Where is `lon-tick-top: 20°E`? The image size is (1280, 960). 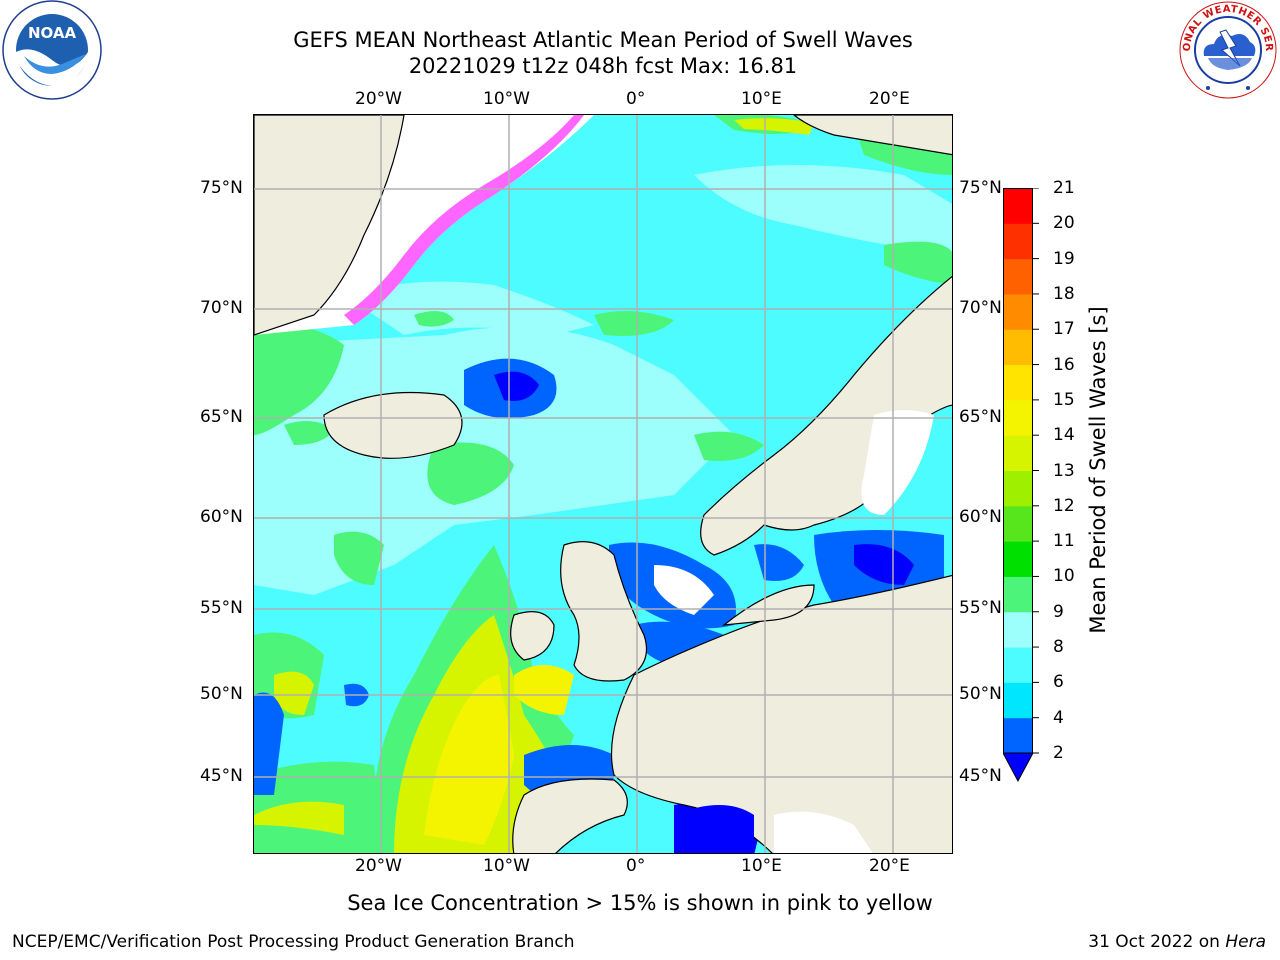
lon-tick-top: 20°E is located at coordinates (889, 99).